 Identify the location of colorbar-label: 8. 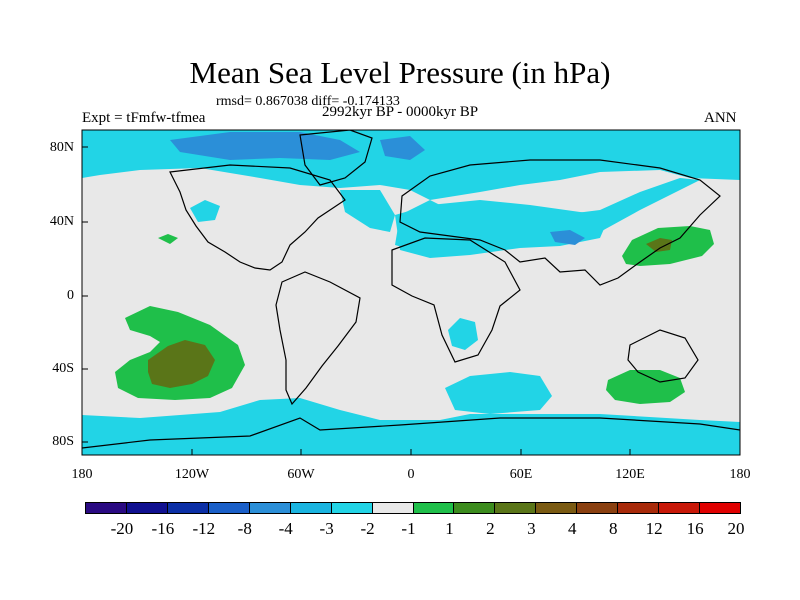
(613, 528).